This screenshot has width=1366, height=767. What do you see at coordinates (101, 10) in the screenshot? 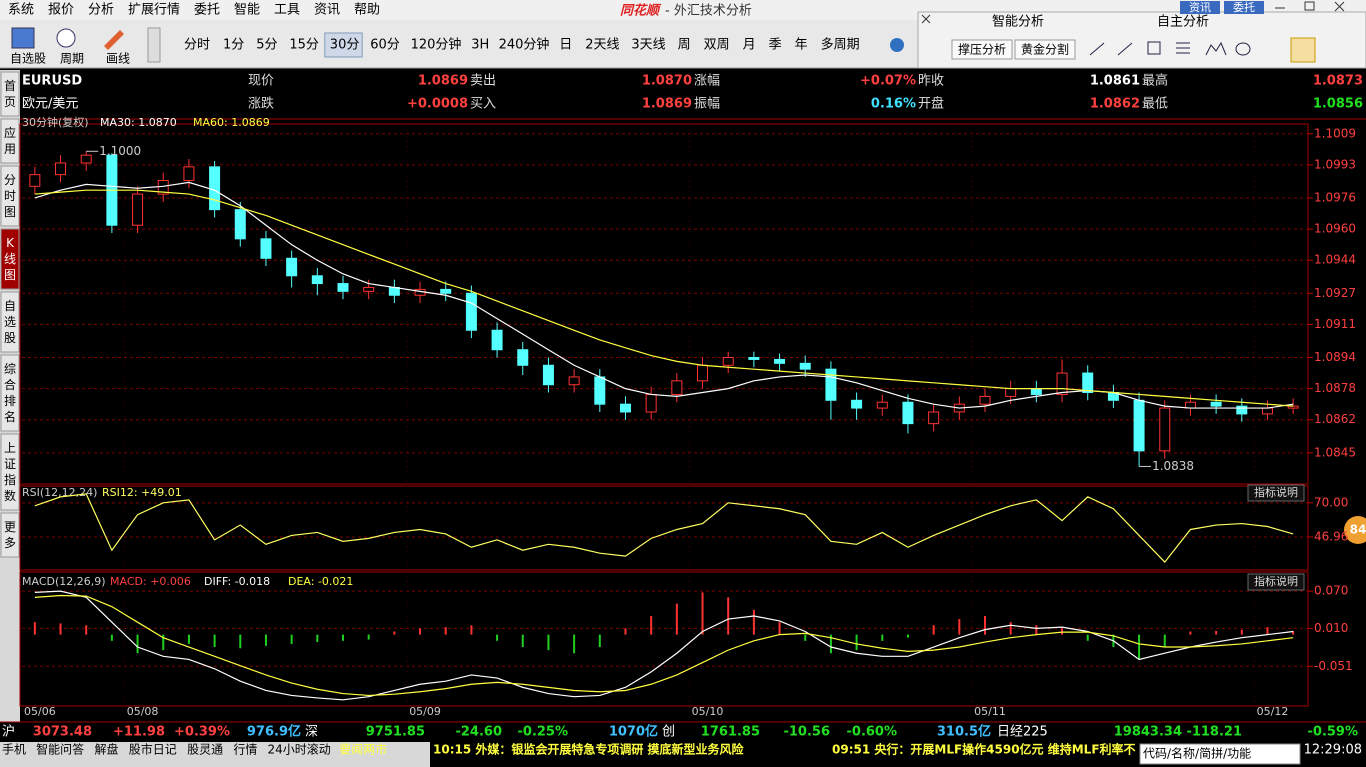
I see `menu-item: 分析` at bounding box center [101, 10].